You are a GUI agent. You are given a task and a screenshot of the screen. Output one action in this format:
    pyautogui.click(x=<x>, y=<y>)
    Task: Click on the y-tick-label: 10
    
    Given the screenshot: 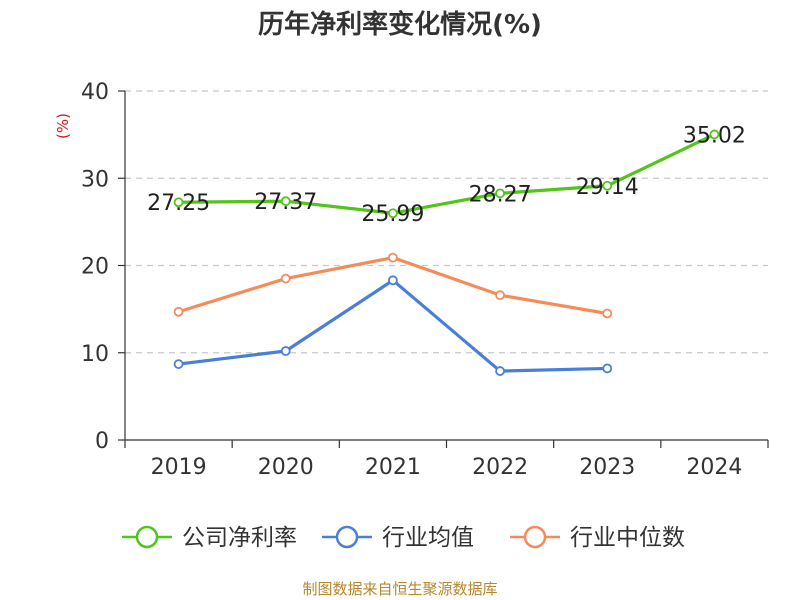 What is the action you would take?
    pyautogui.click(x=95, y=354)
    